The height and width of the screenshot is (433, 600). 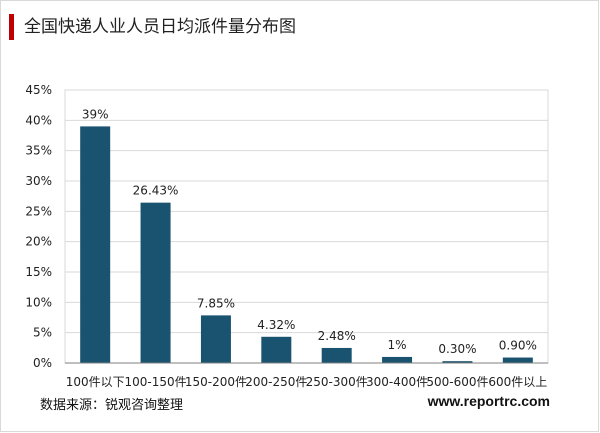 What do you see at coordinates (38, 90) in the screenshot?
I see `y-tick-label: 45%` at bounding box center [38, 90].